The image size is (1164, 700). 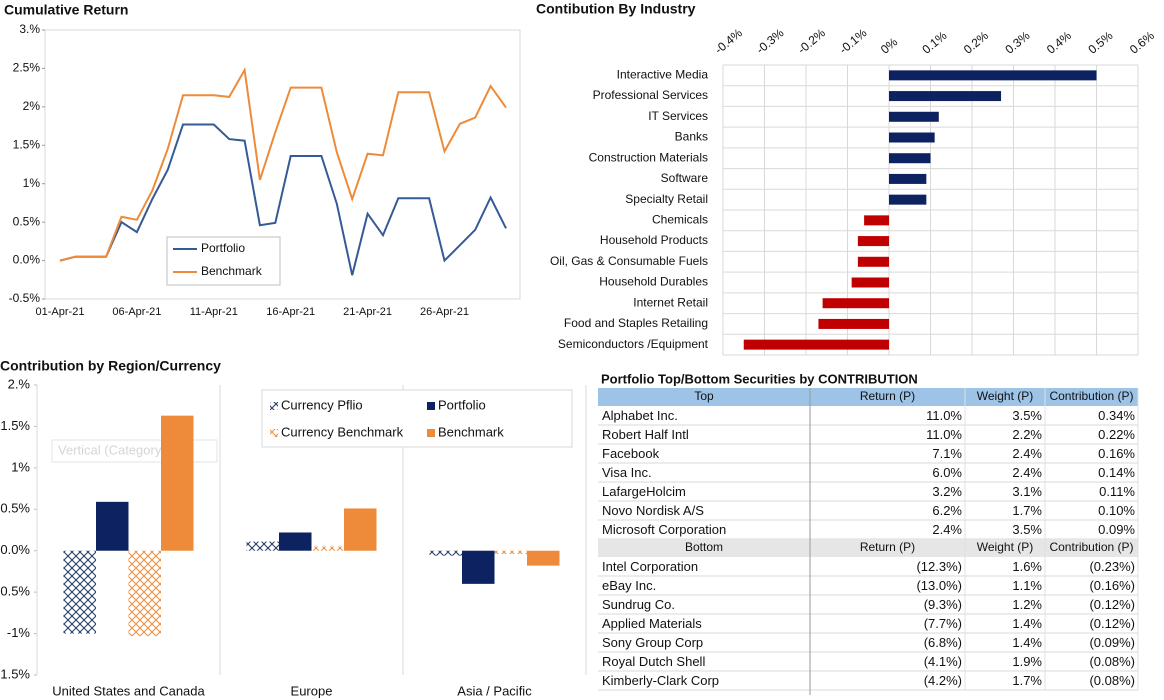 What do you see at coordinates (1059, 42) in the screenshot?
I see `x-tick-label: 0.4%` at bounding box center [1059, 42].